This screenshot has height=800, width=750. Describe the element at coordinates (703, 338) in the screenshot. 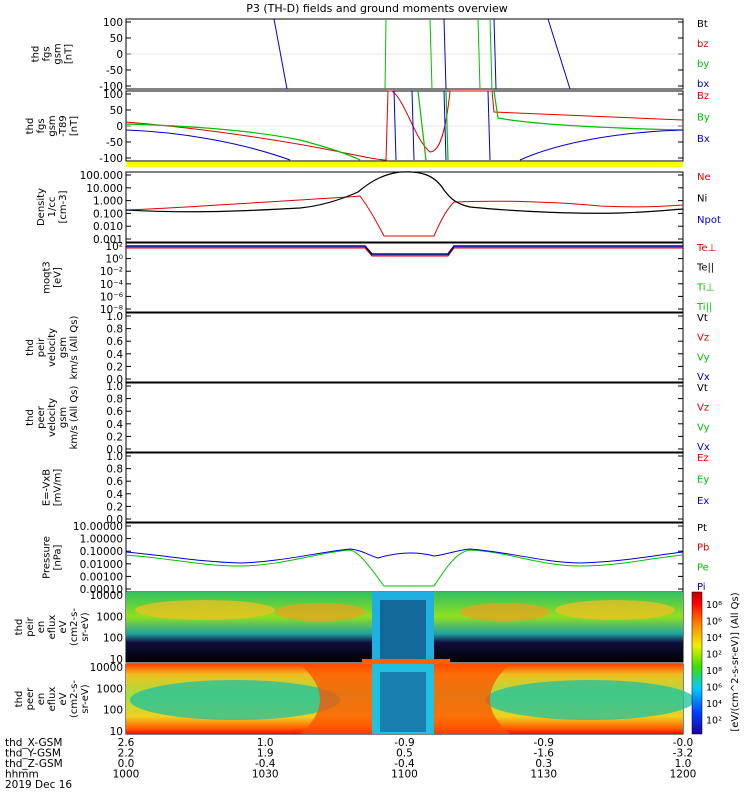

I see `legend-entry: Vz` at that location.